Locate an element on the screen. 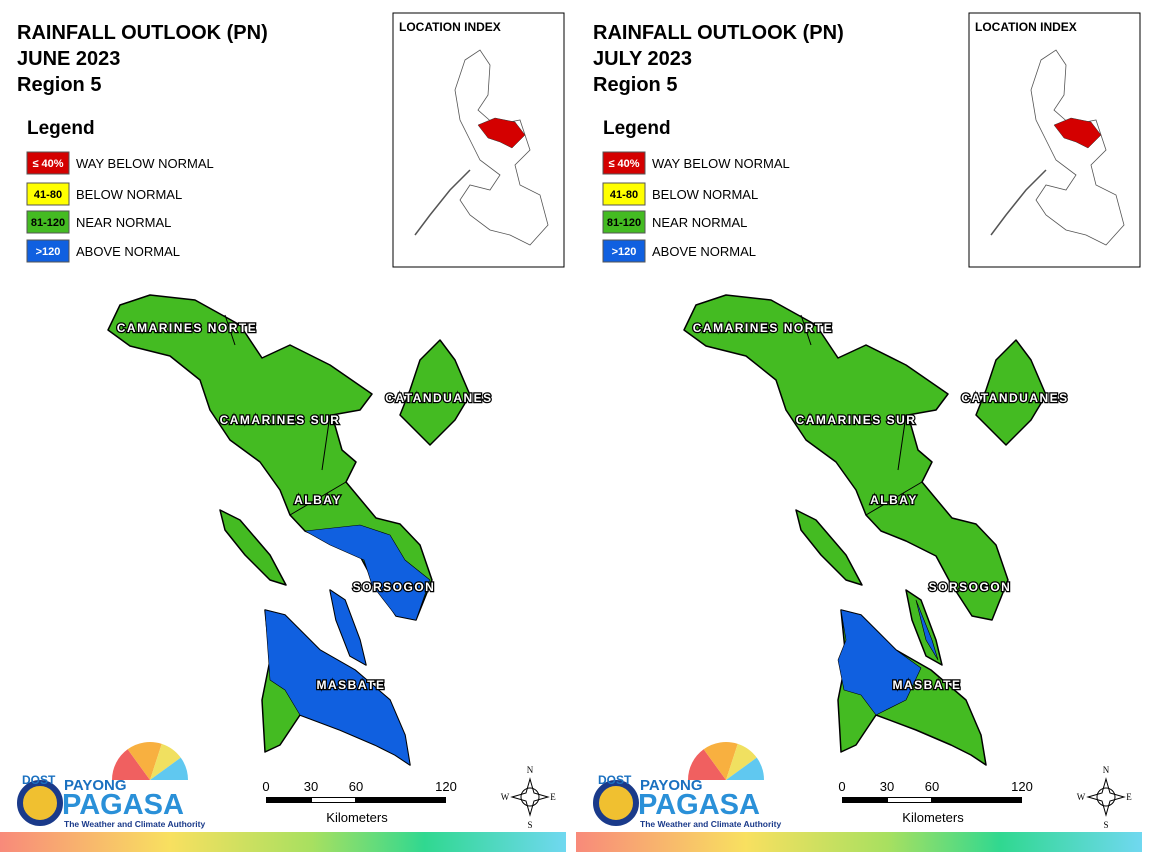 The height and width of the screenshot is (864, 1152). legend-range: 41-80 is located at coordinates (624, 195).